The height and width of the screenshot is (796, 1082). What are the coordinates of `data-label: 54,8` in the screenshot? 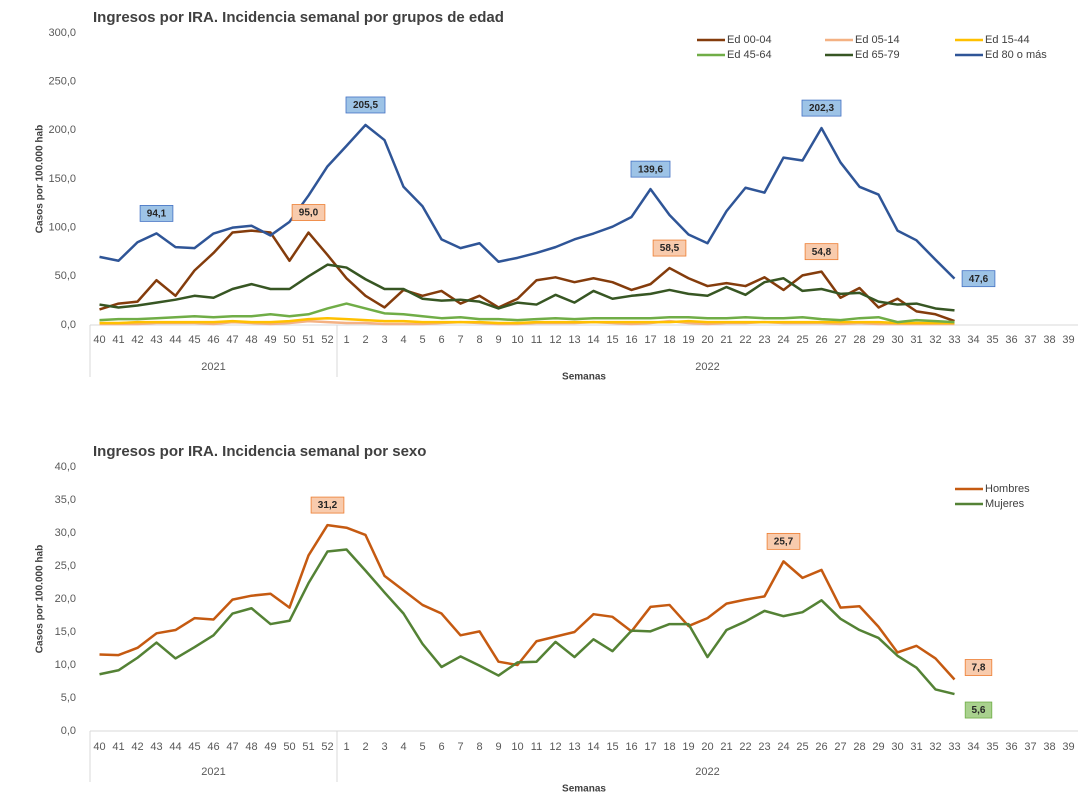 It's located at (822, 252).